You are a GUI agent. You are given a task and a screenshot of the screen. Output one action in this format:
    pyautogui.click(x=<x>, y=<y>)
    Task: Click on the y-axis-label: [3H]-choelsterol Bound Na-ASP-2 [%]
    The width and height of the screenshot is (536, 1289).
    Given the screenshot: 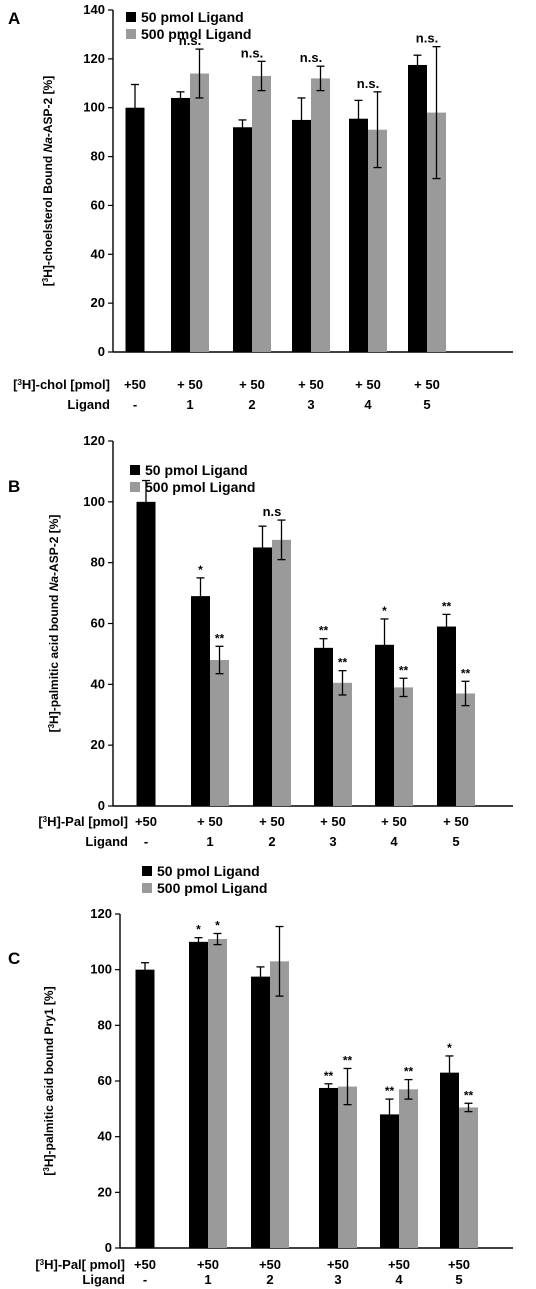 What is the action you would take?
    pyautogui.click(x=48, y=181)
    